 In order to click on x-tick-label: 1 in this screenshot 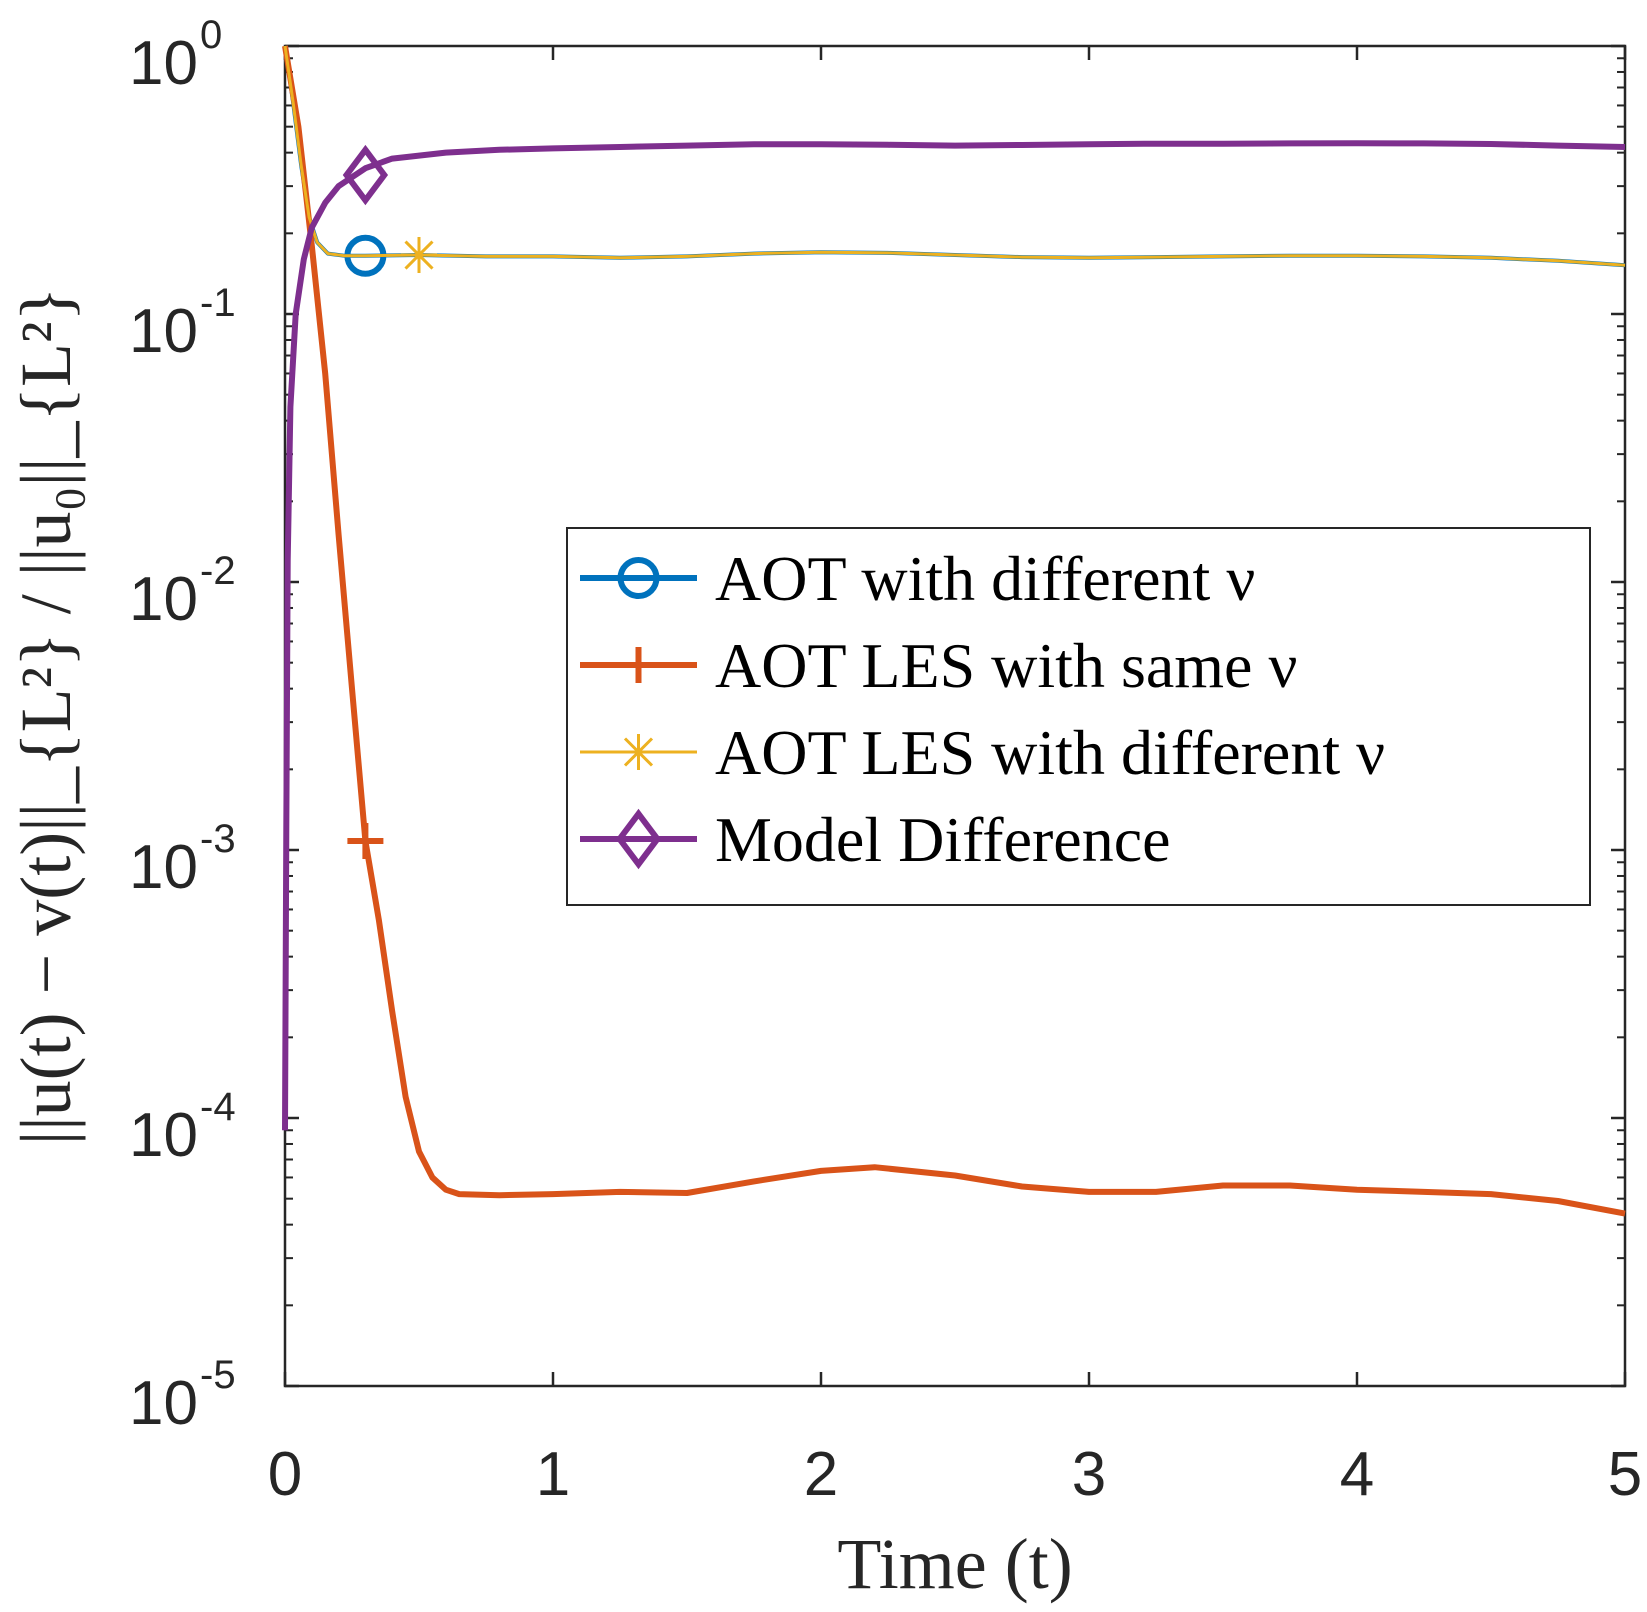, I will do `click(553, 1474)`.